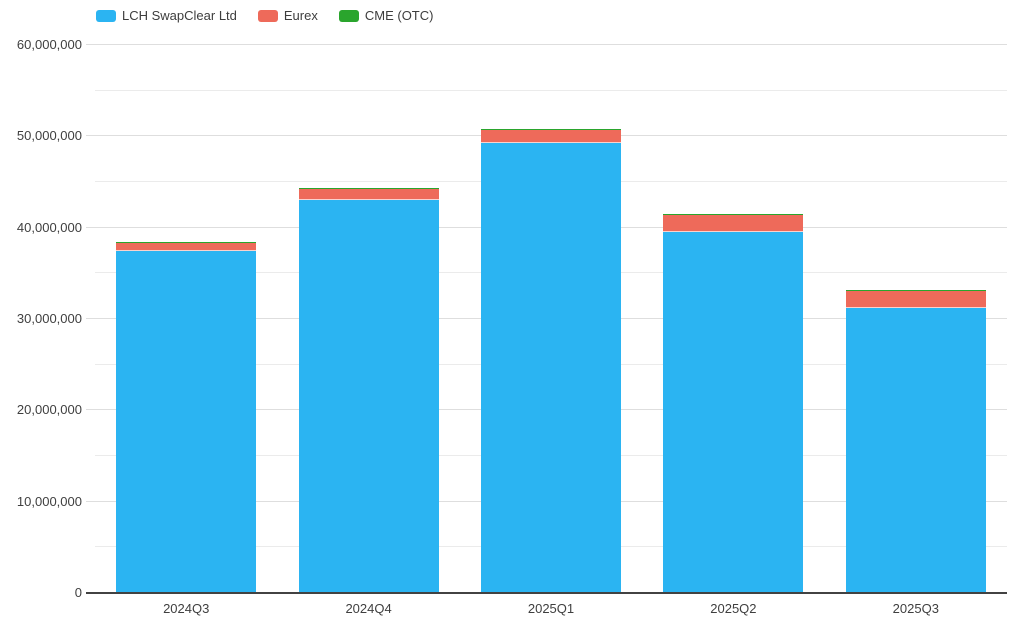  I want to click on bar-segment-eurex-2024q4, so click(368, 194).